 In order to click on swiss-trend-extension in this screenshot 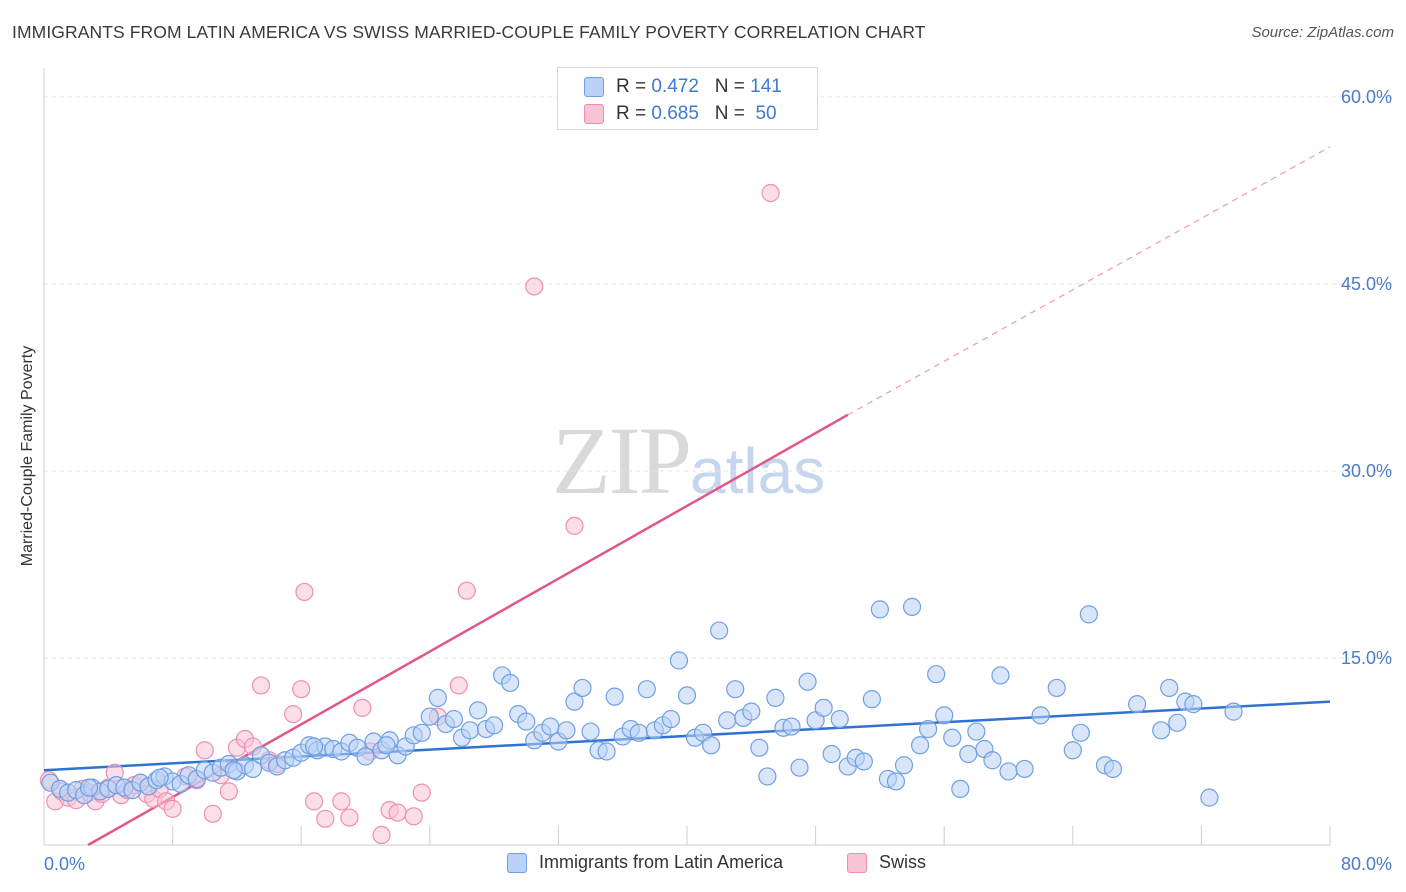, I will do `click(1089, 281)`.